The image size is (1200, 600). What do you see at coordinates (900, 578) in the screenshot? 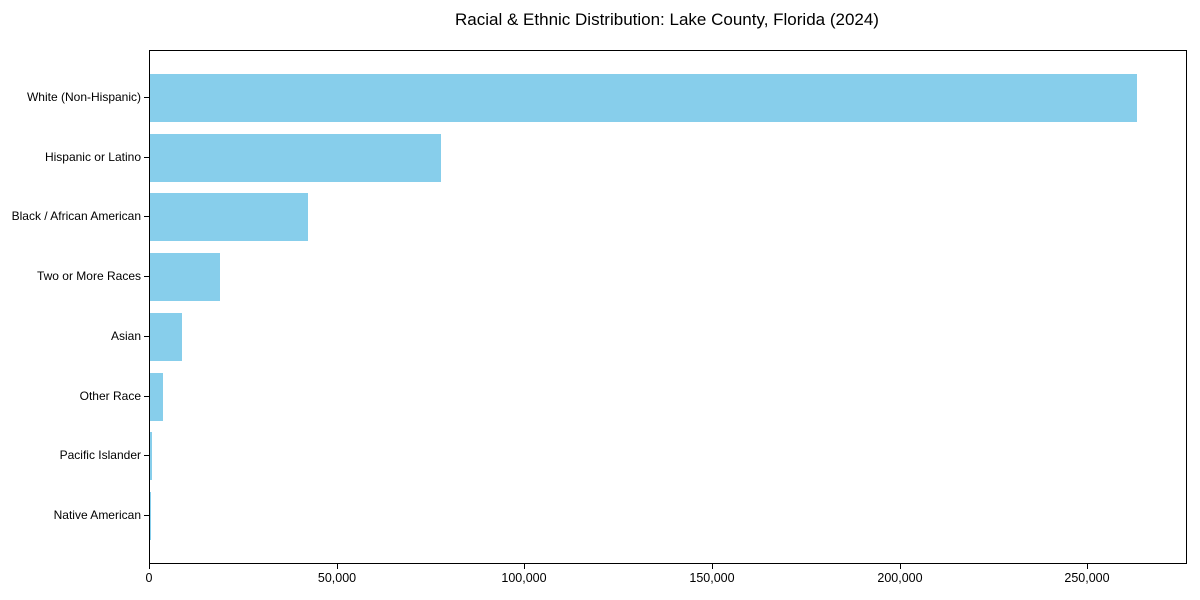
I see `x-tick-label: 200,000` at bounding box center [900, 578].